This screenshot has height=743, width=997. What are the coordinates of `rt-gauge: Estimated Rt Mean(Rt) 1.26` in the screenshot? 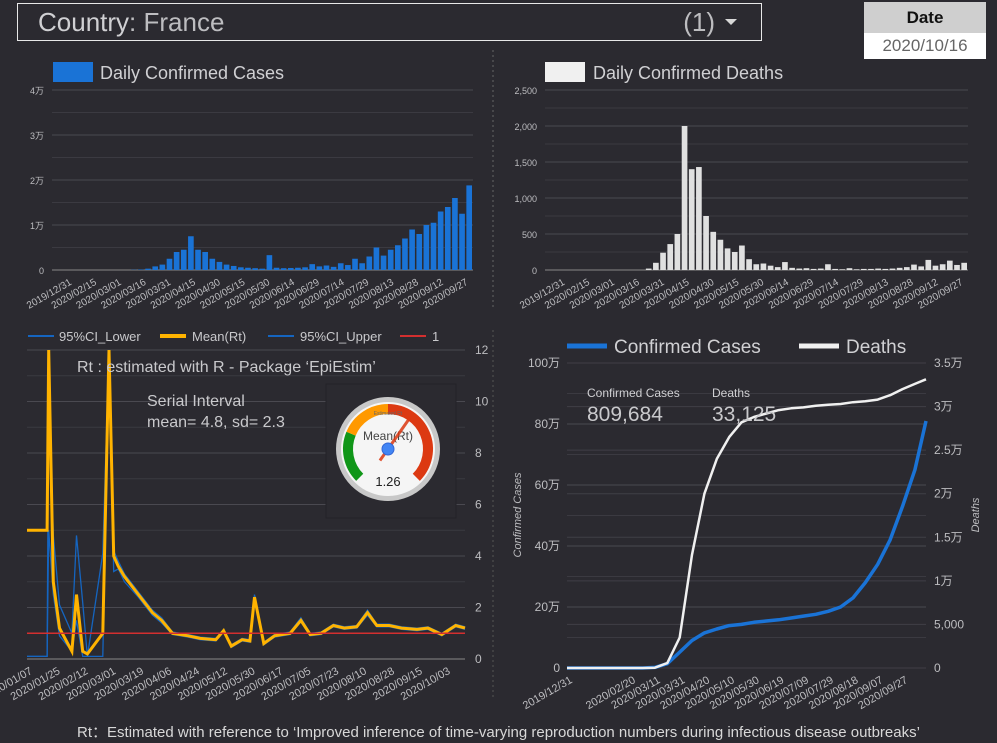 It's located at (391, 451).